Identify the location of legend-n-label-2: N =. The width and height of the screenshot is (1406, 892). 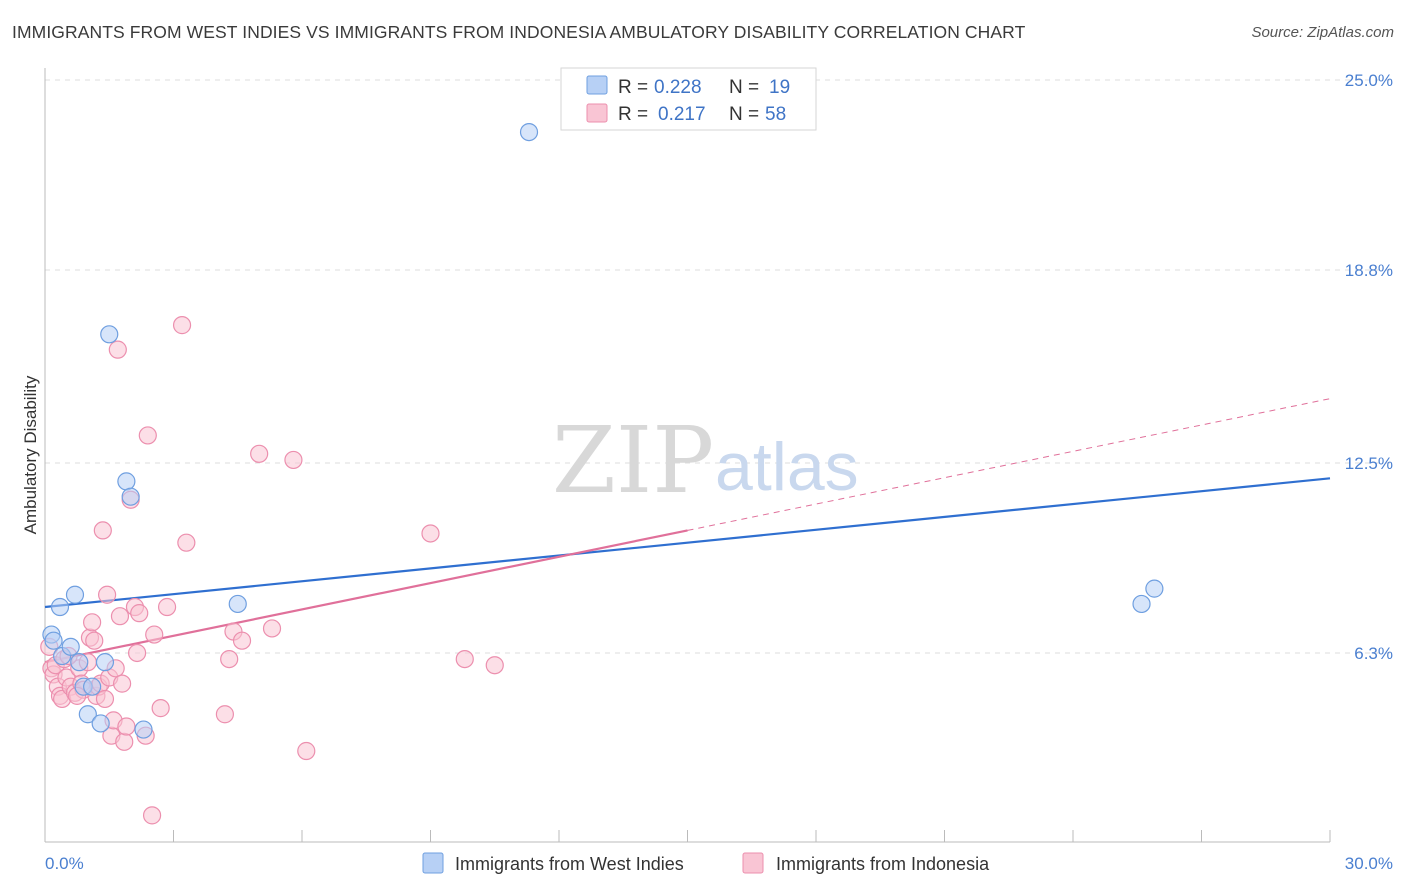
(744, 114).